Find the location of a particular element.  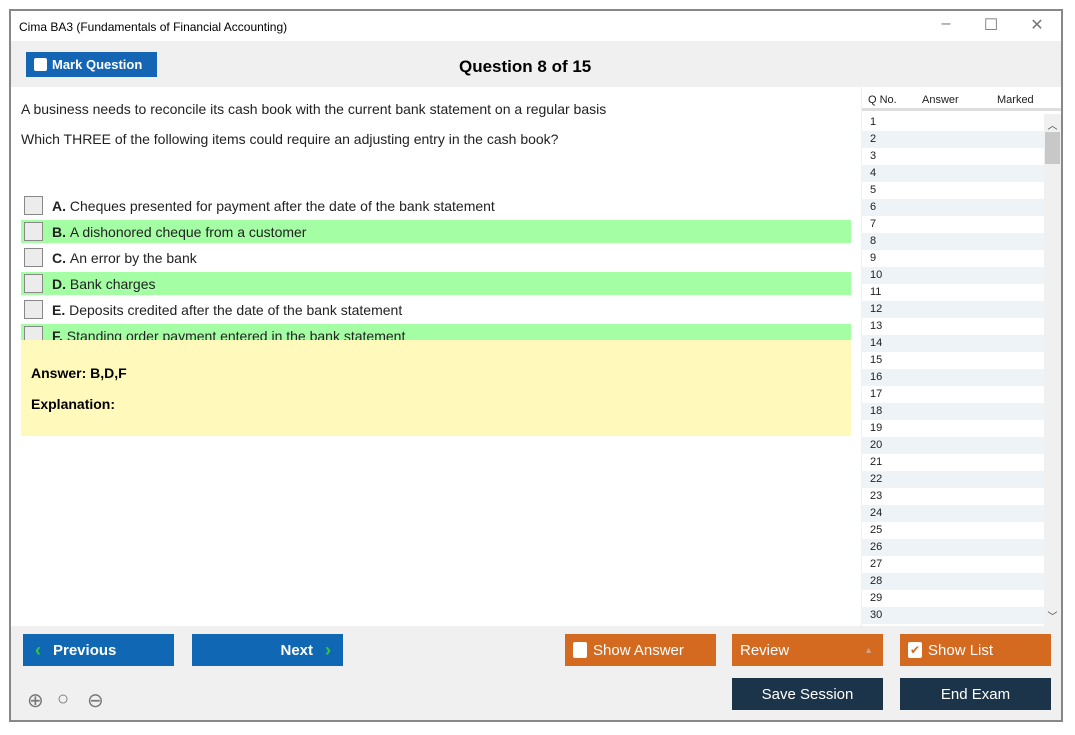

list-row: 15 is located at coordinates (876, 360).